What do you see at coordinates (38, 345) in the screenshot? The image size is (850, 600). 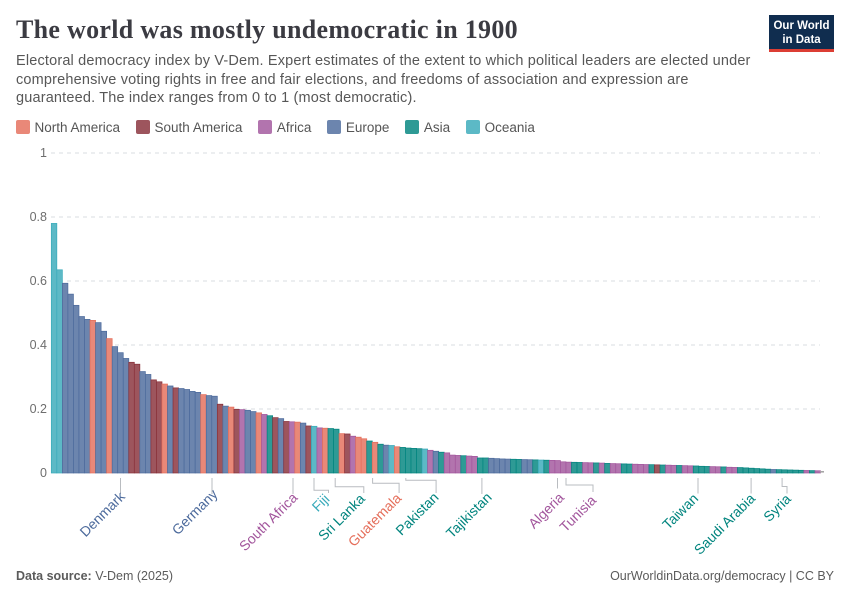 I see `svg-text: 0.4` at bounding box center [38, 345].